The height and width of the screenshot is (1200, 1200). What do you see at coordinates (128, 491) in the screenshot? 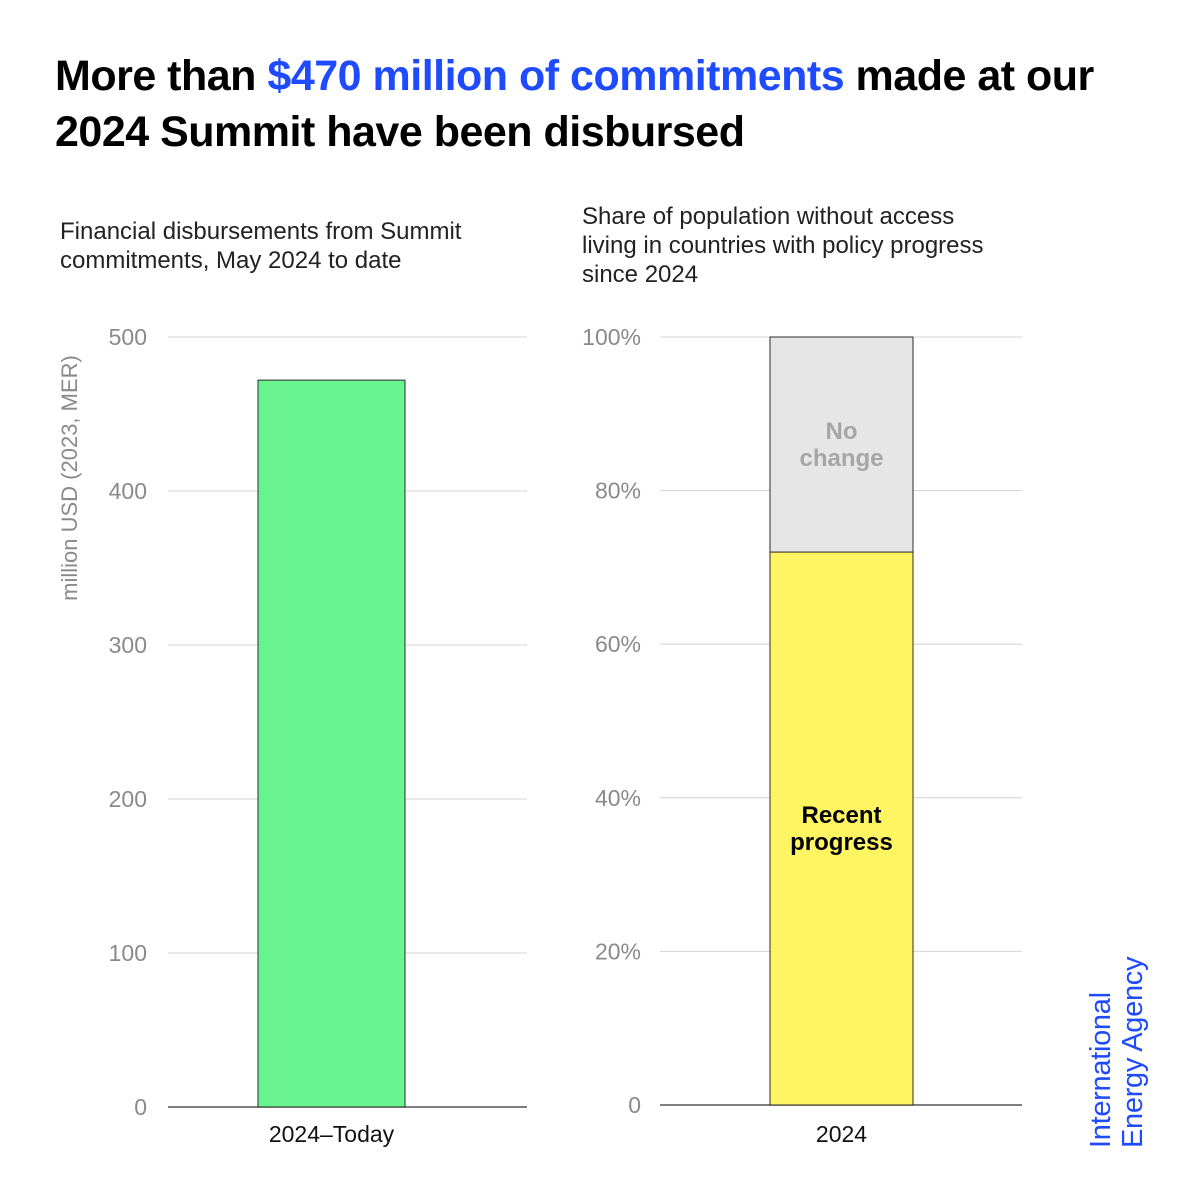
I see `y-tick-label: 400` at bounding box center [128, 491].